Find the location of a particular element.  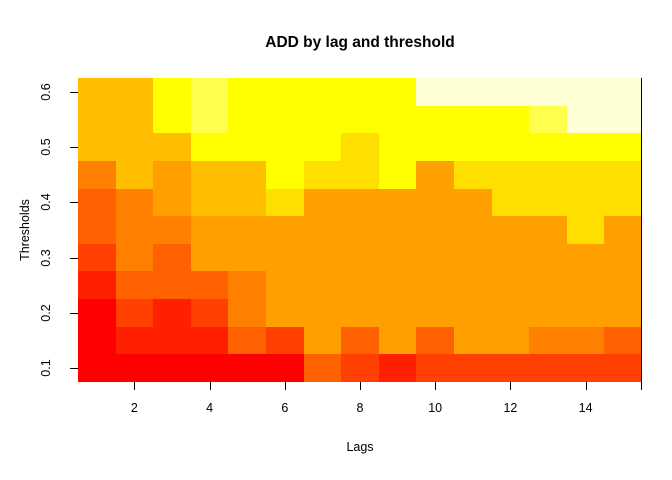

x-axis-label: Lags is located at coordinates (360, 447).